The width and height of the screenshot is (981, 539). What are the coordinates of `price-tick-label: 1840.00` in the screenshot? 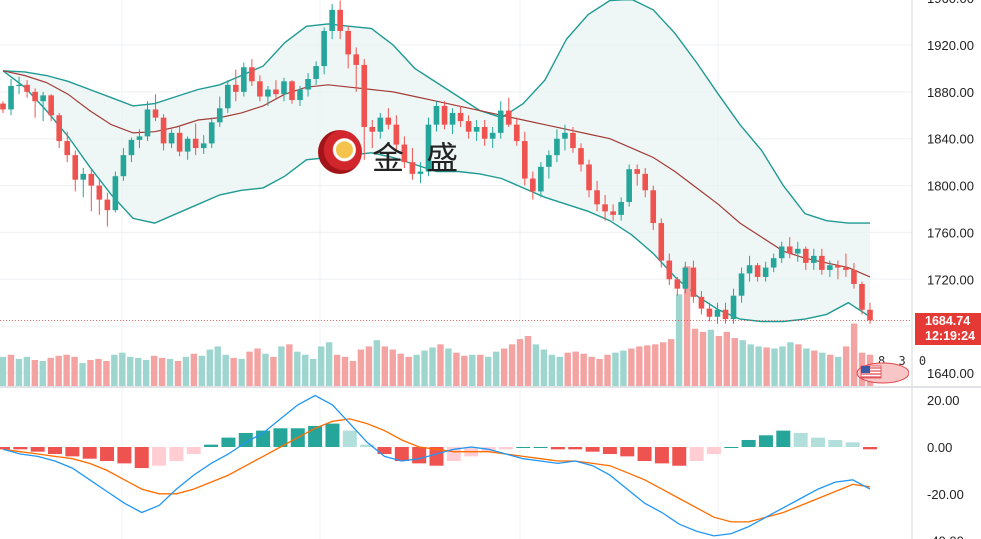 It's located at (950, 139).